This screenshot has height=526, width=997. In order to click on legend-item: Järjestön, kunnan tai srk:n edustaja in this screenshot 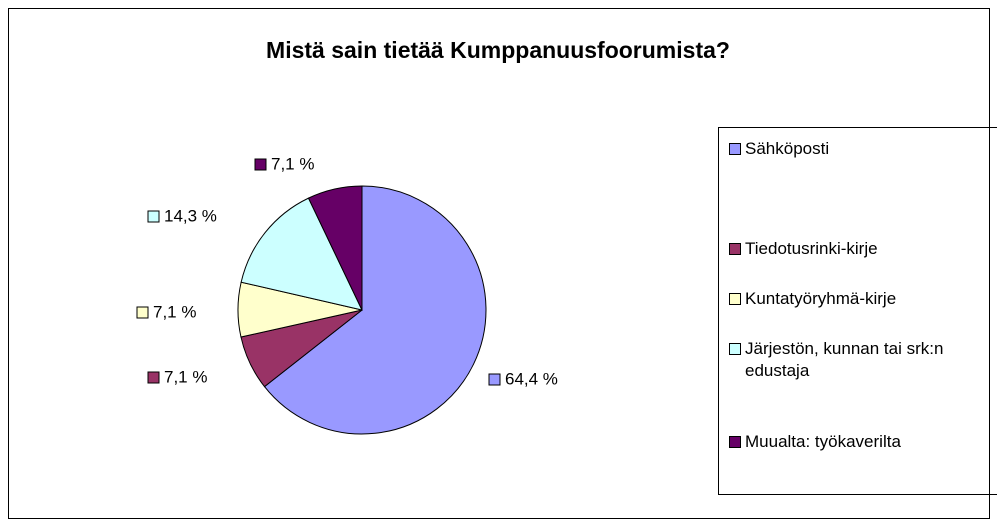, I will do `click(859, 360)`.